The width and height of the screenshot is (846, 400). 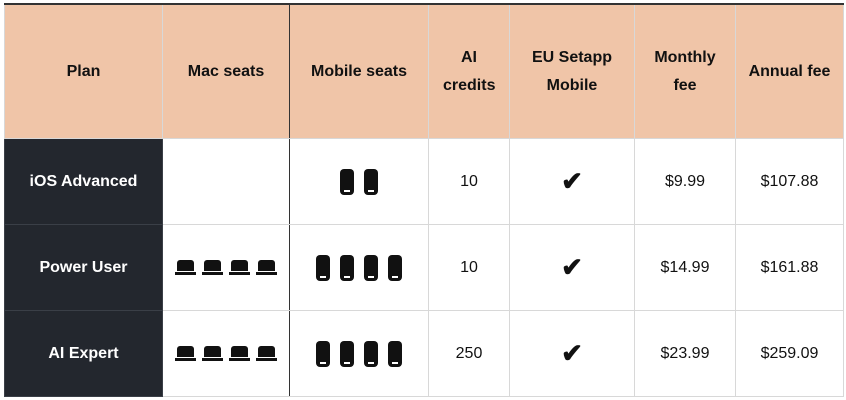 What do you see at coordinates (685, 353) in the screenshot?
I see `monthly-fee: $23.99` at bounding box center [685, 353].